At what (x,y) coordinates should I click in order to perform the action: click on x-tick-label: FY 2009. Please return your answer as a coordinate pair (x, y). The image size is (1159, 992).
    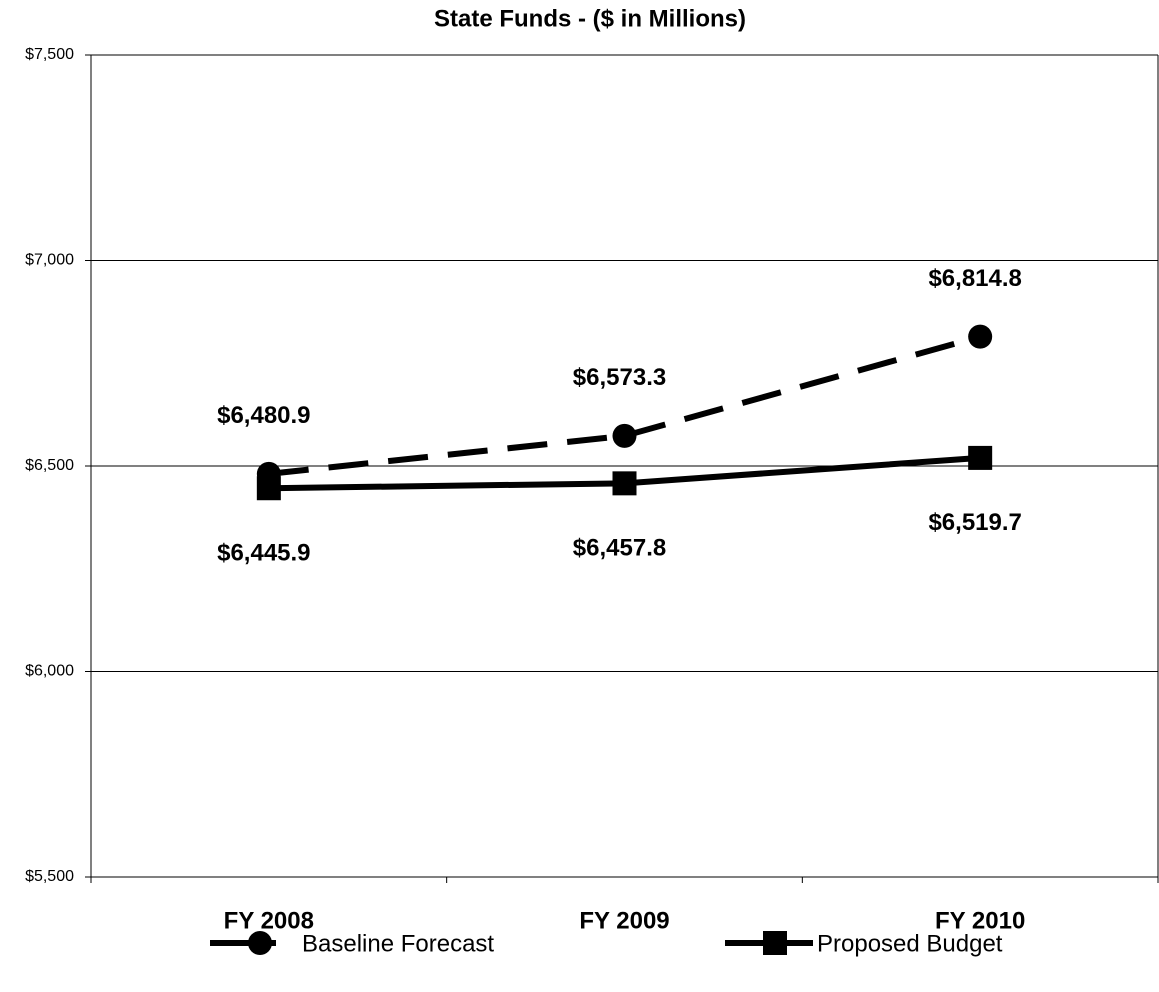
    Looking at the image, I should click on (624, 920).